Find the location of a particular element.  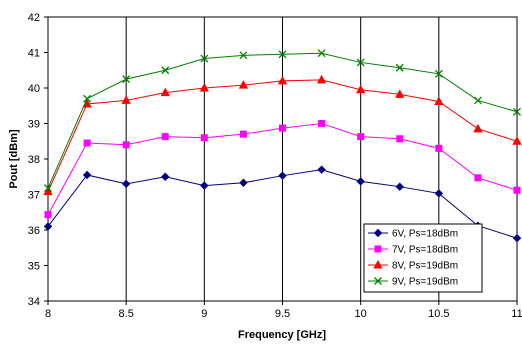

legend-swatch-marker-stroke-b is located at coordinates (378, 281).